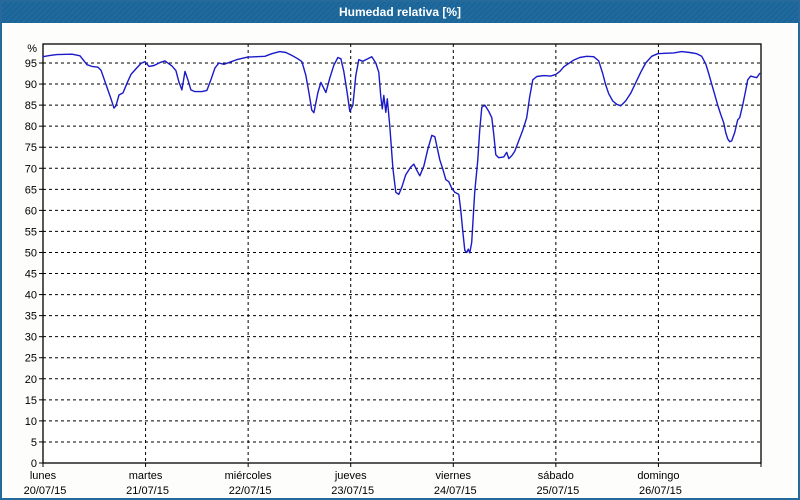  Describe the element at coordinates (31, 359) in the screenshot. I see `y-tick-label: 25` at that location.